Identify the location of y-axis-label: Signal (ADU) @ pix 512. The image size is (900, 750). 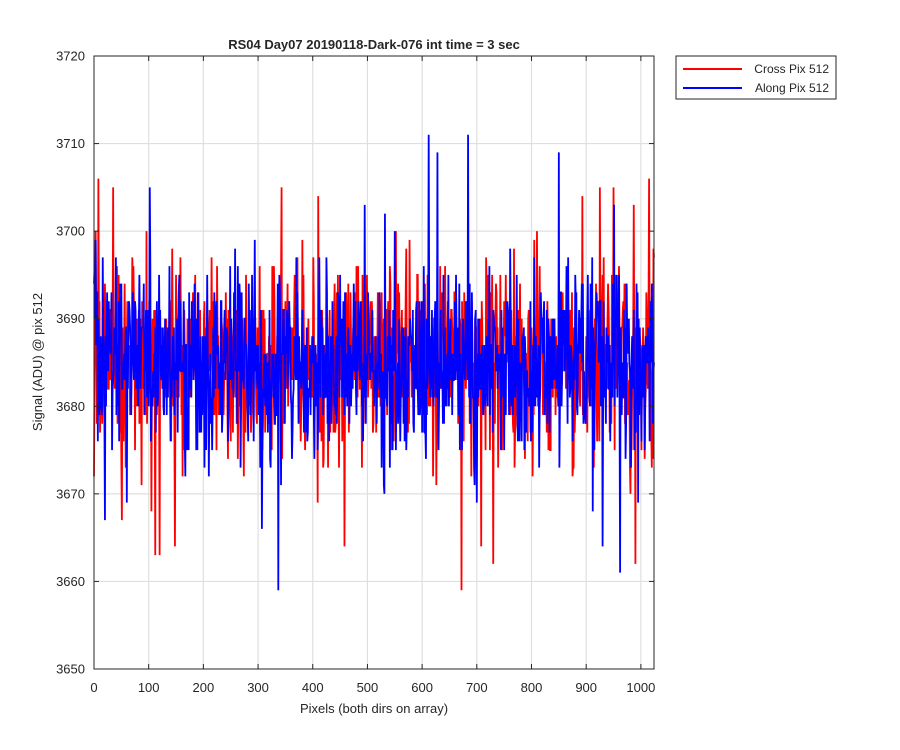
(37, 362).